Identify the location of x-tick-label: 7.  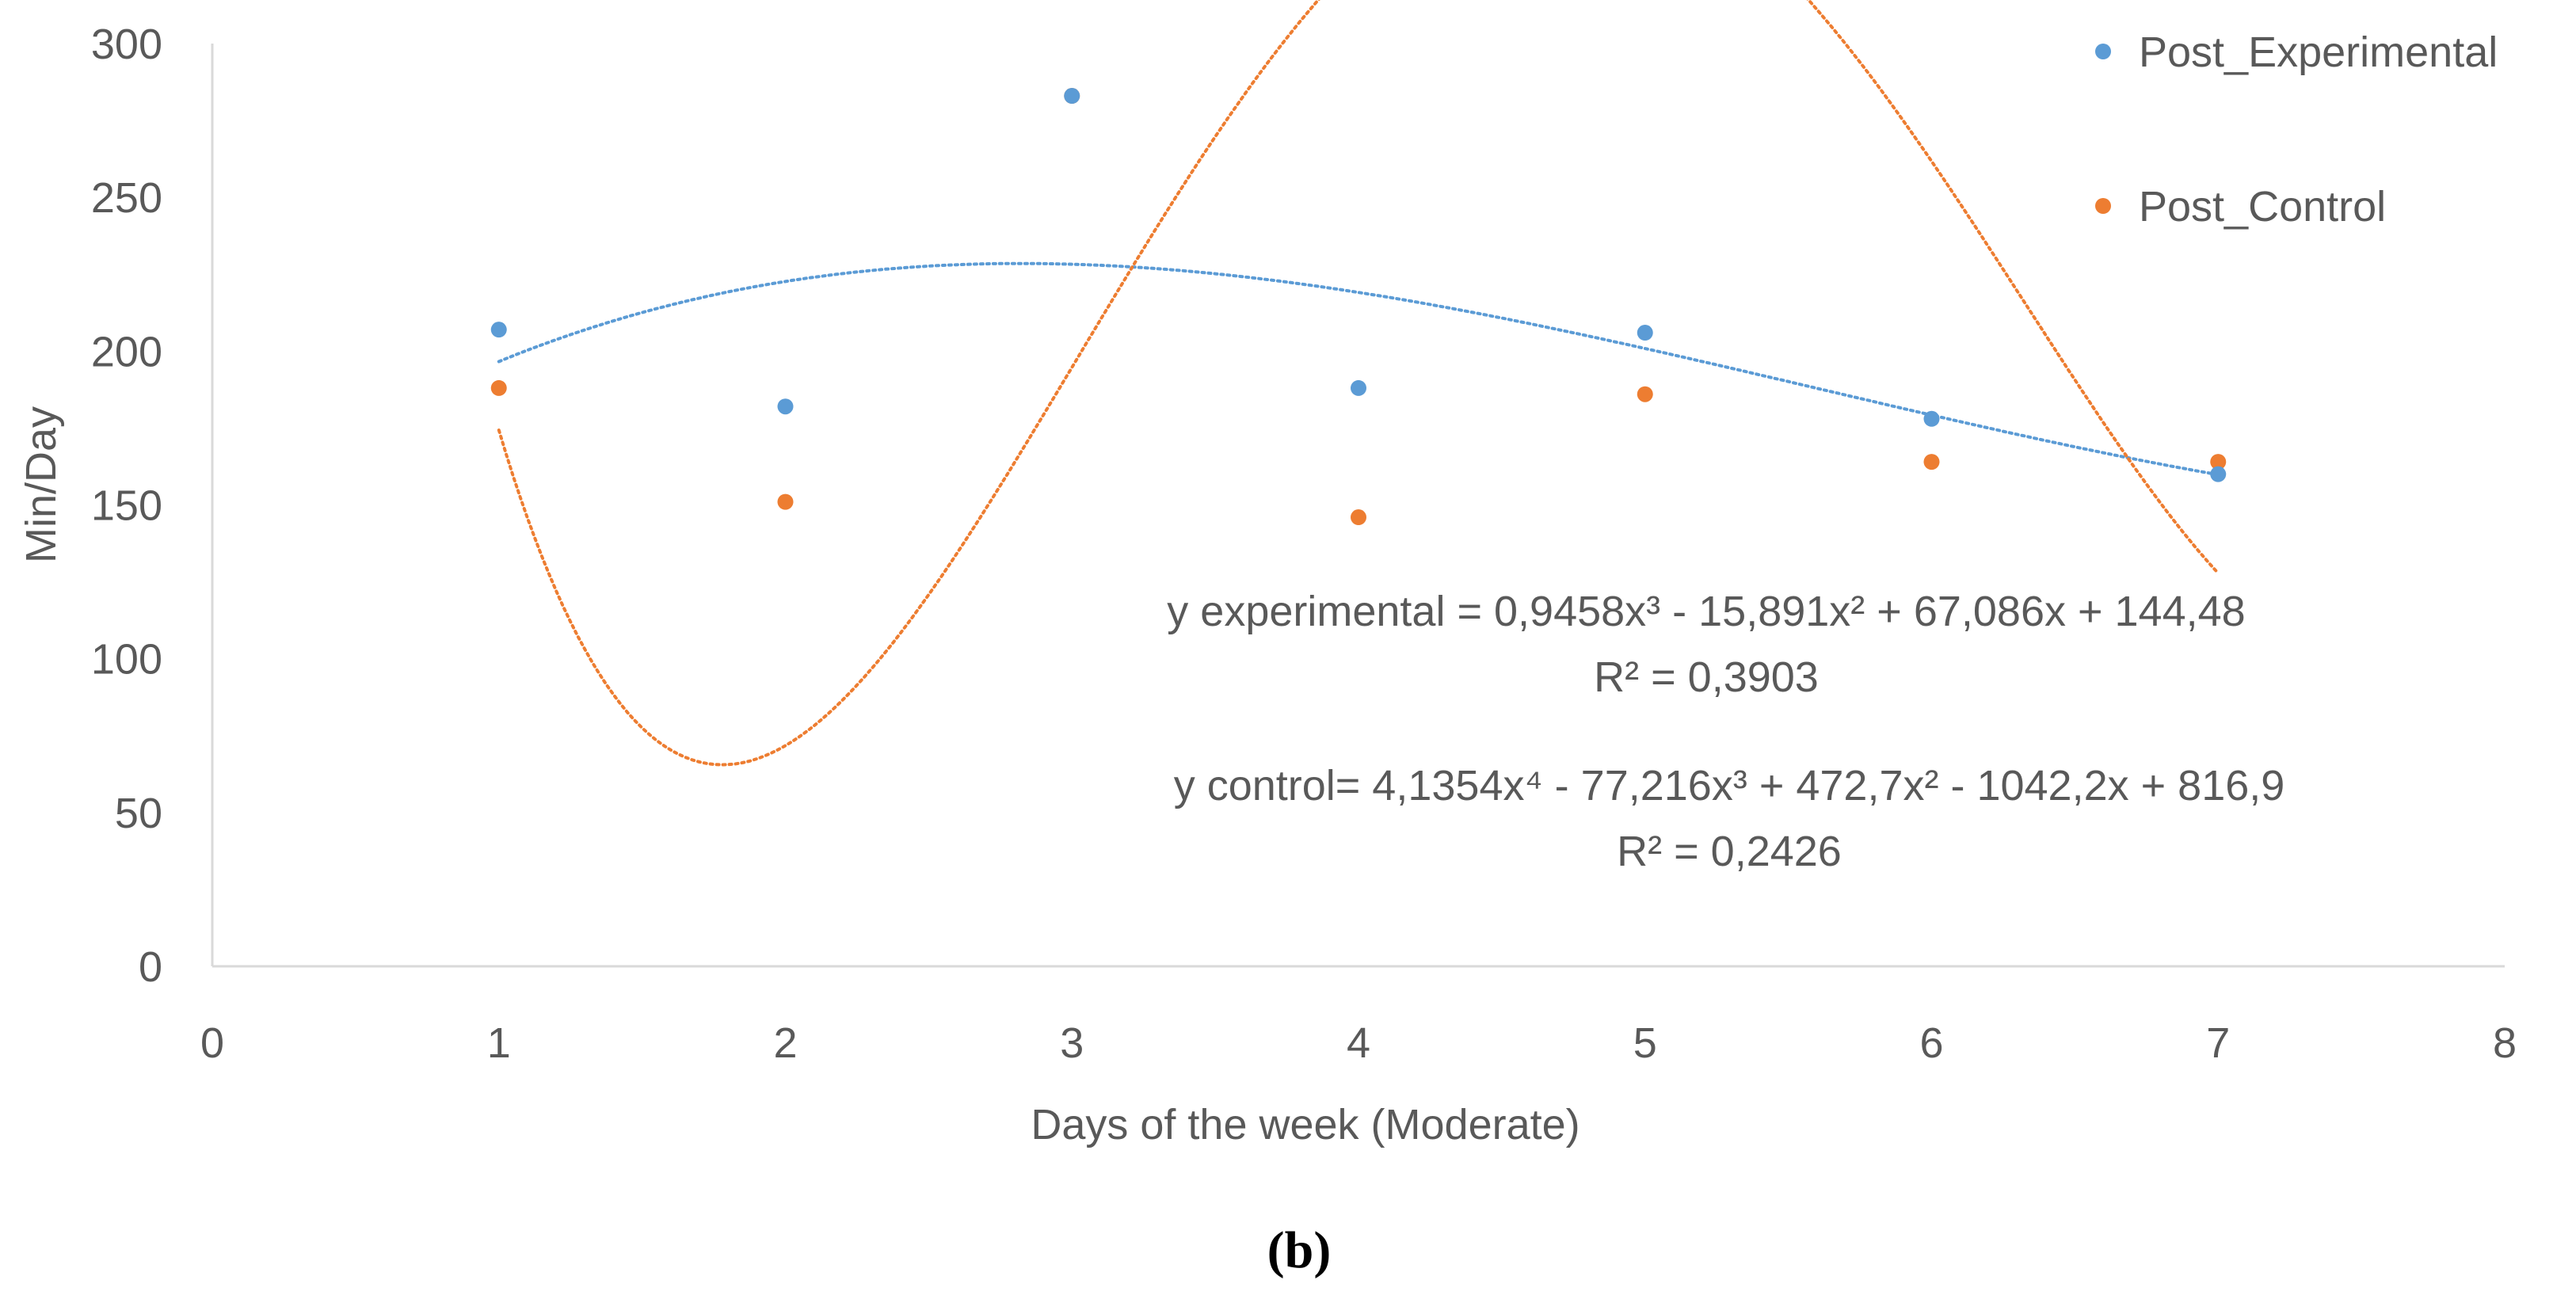
(2218, 1043).